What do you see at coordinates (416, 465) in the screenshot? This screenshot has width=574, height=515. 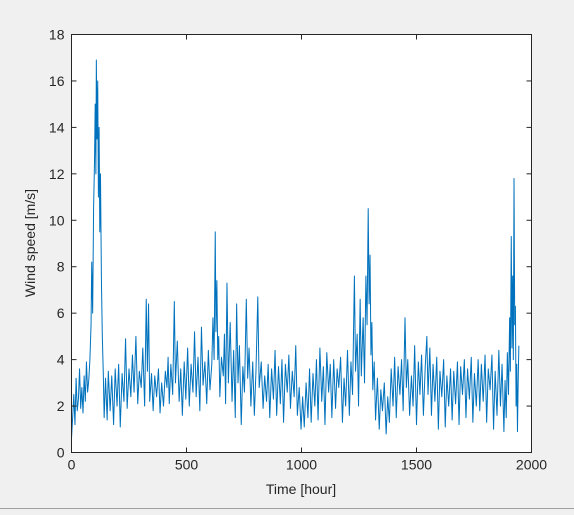 I see `x-tick-label: 1500` at bounding box center [416, 465].